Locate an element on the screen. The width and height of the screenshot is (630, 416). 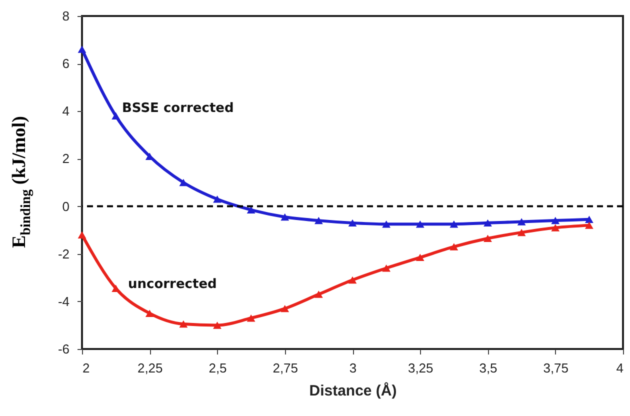
y-tick-label: 8 is located at coordinates (66, 16).